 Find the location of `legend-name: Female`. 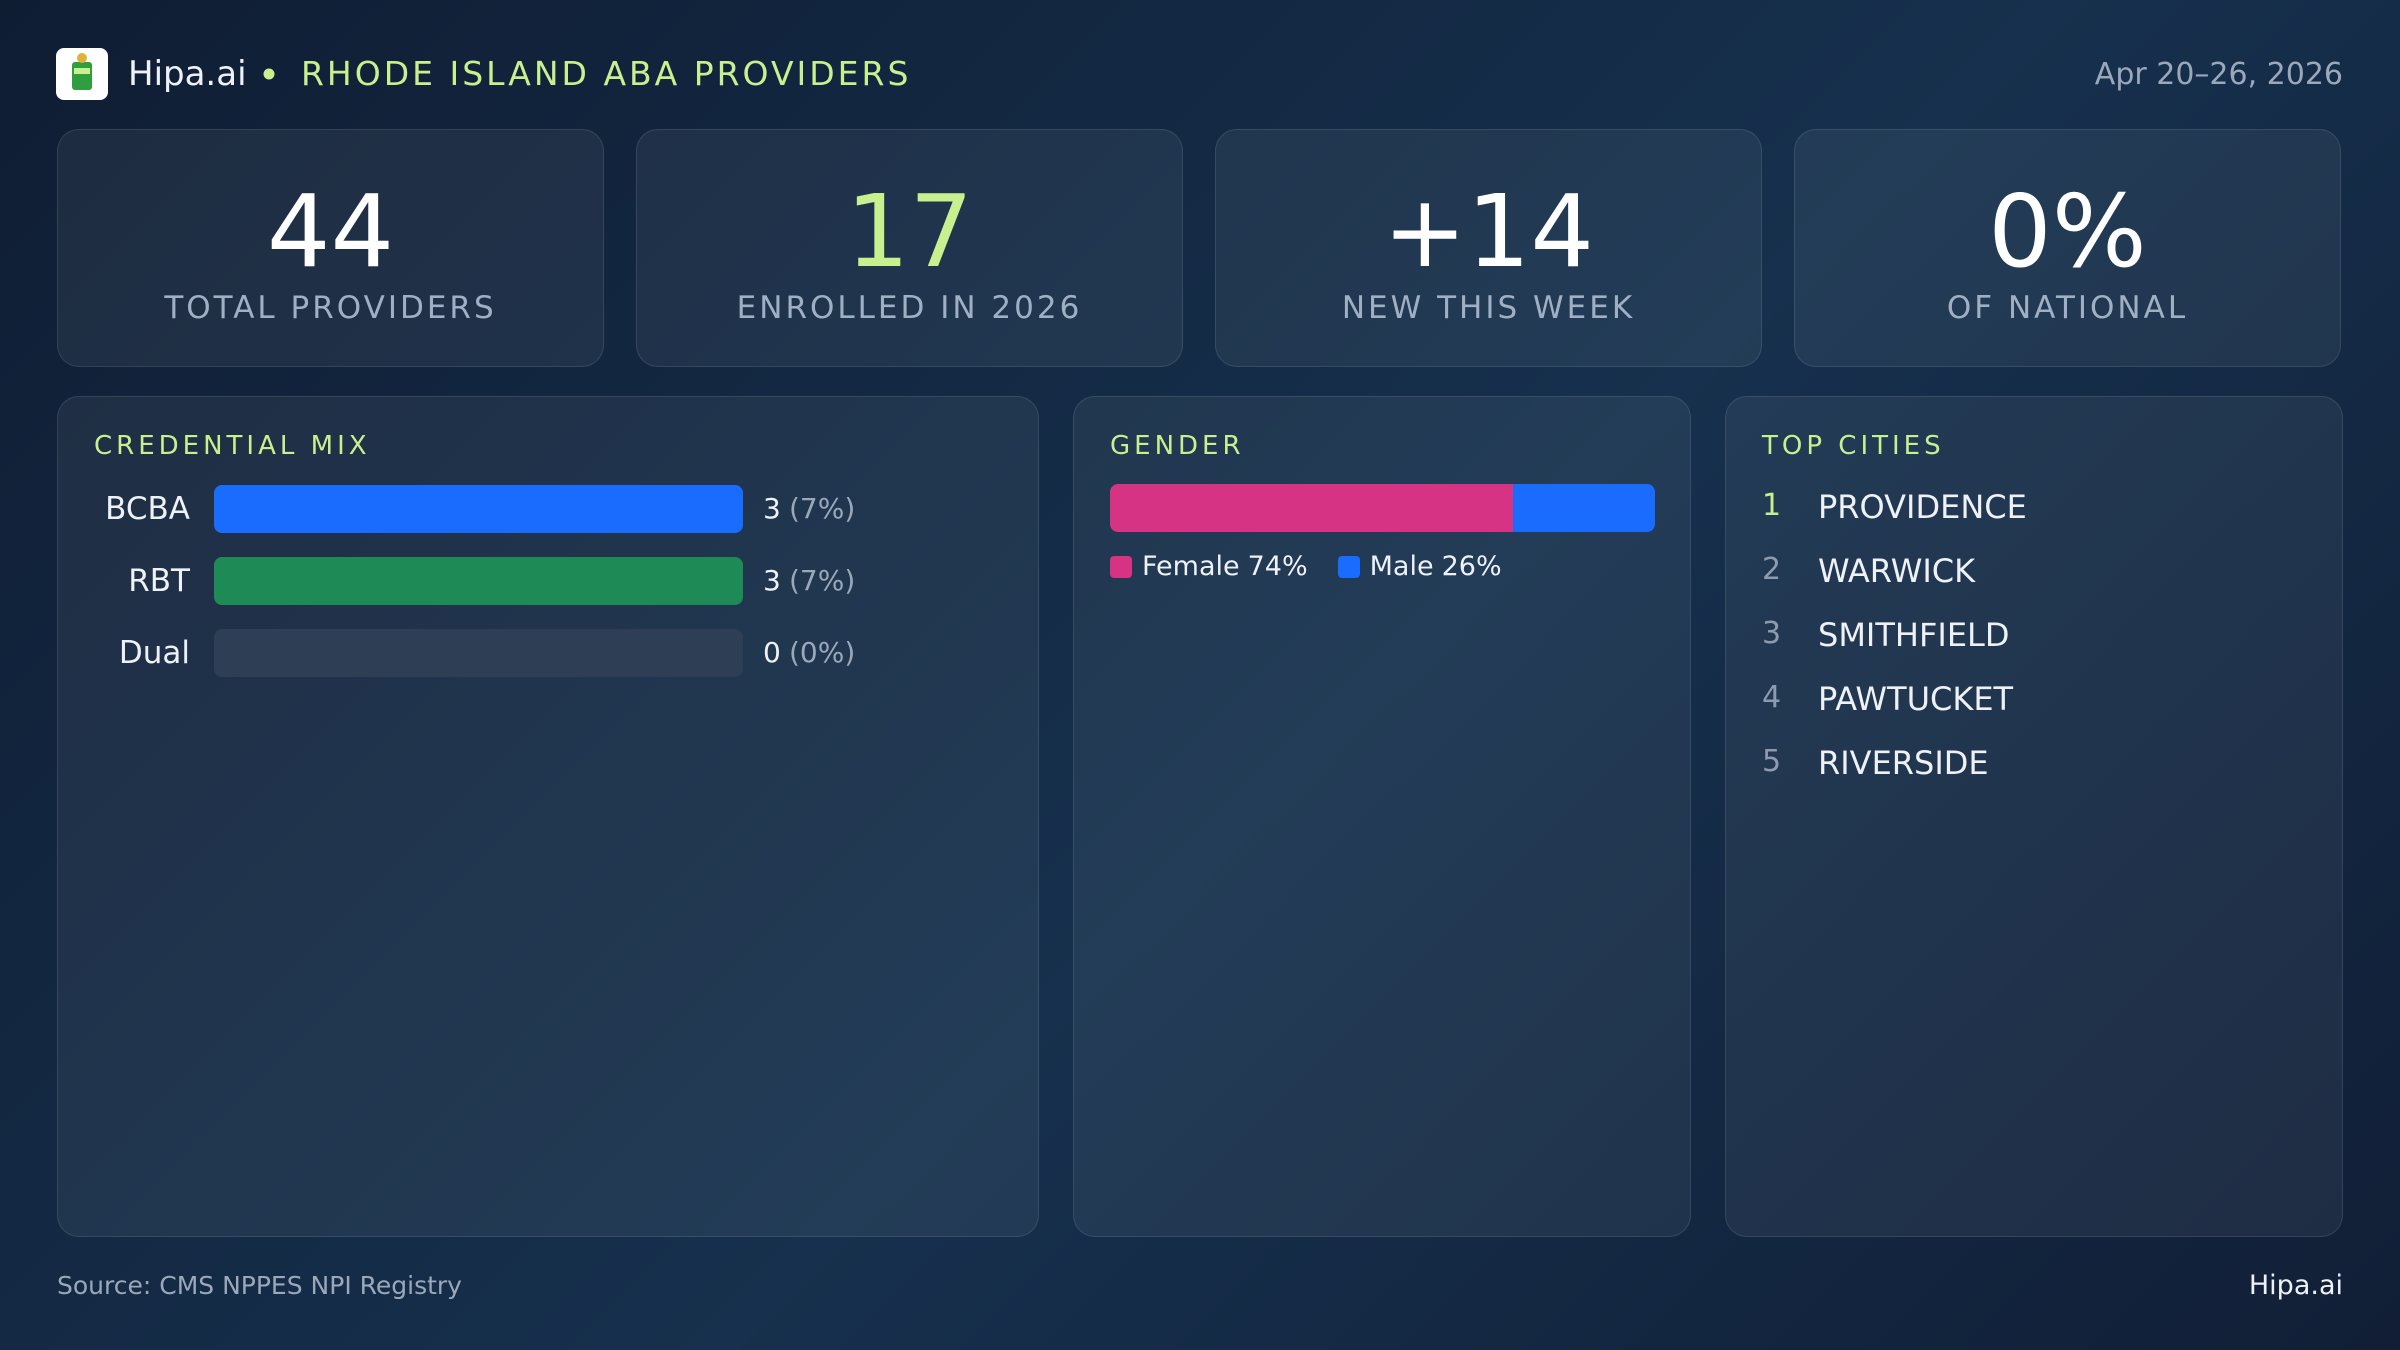

legend-name: Female is located at coordinates (1191, 566).